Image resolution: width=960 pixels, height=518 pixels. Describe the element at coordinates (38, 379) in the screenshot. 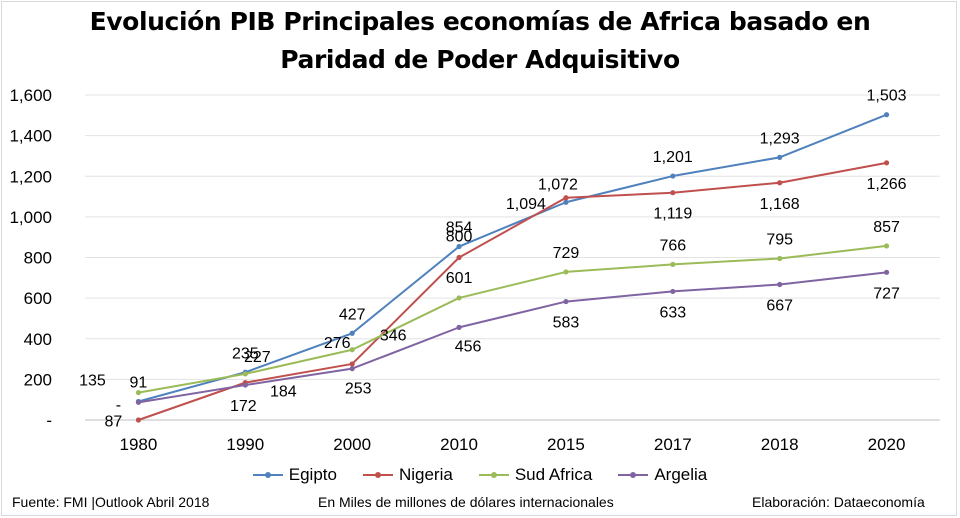

I see `y-tick-label: 200` at that location.